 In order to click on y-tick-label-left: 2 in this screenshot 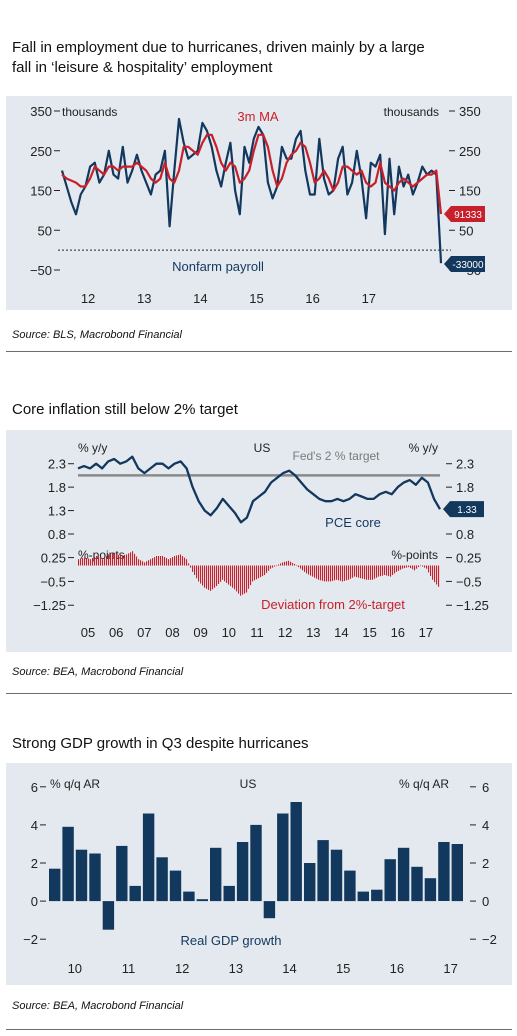, I will do `click(34, 863)`.